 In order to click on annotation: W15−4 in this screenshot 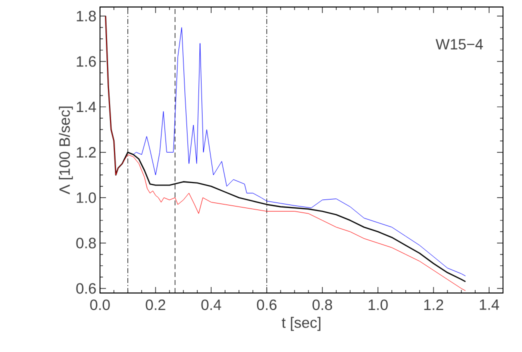, I will do `click(459, 44)`.